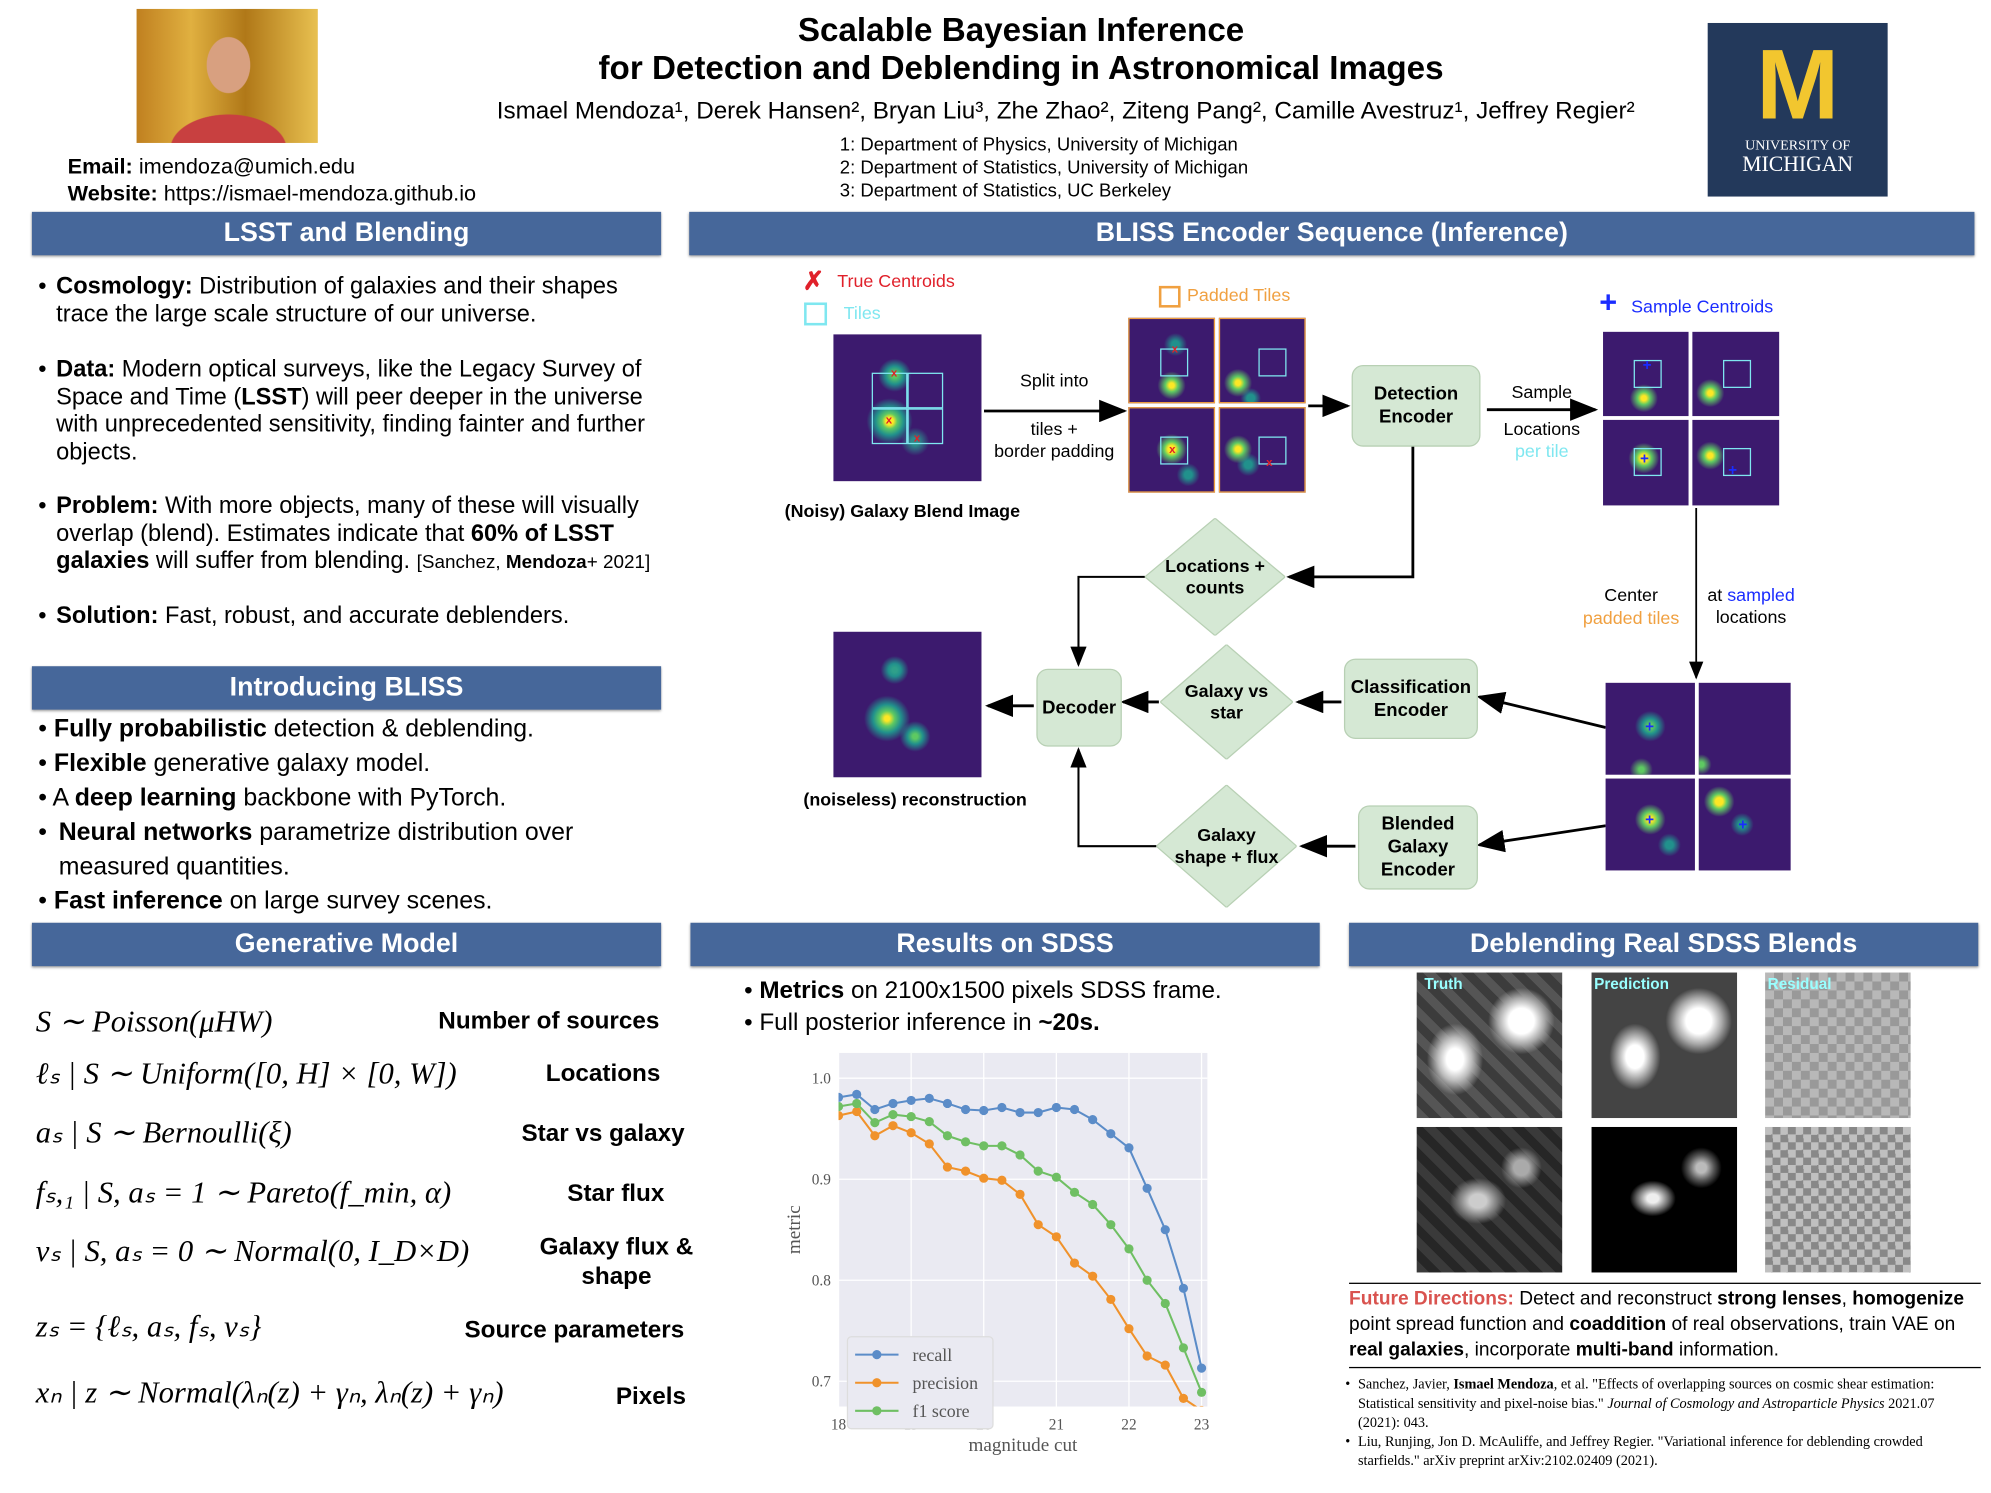  I want to click on centered-tiles-grid: + + +, so click(1698, 776).